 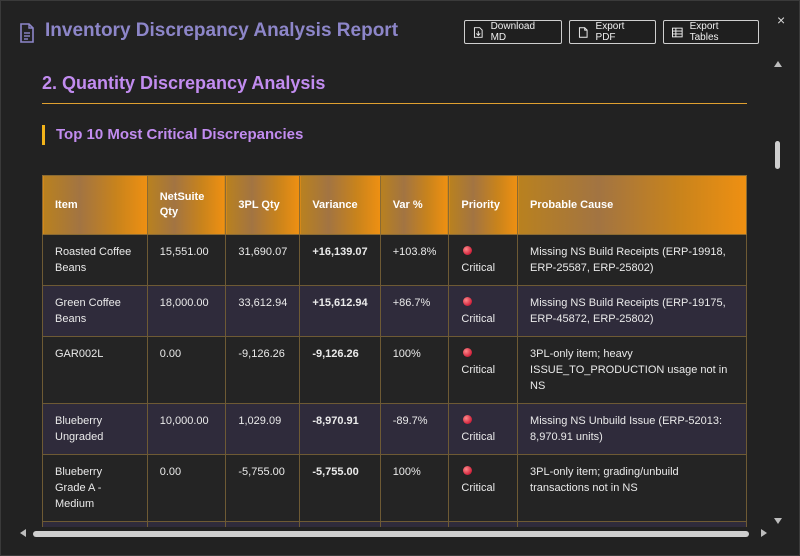 I want to click on subsection-title: Top 10 Most Critical Discrepancies, so click(x=179, y=134).